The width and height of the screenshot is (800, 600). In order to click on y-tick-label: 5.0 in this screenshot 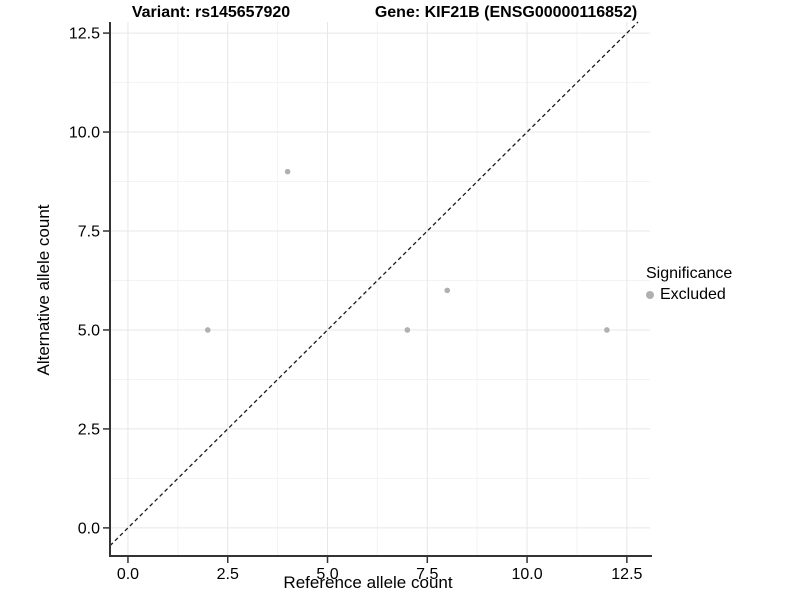, I will do `click(89, 330)`.